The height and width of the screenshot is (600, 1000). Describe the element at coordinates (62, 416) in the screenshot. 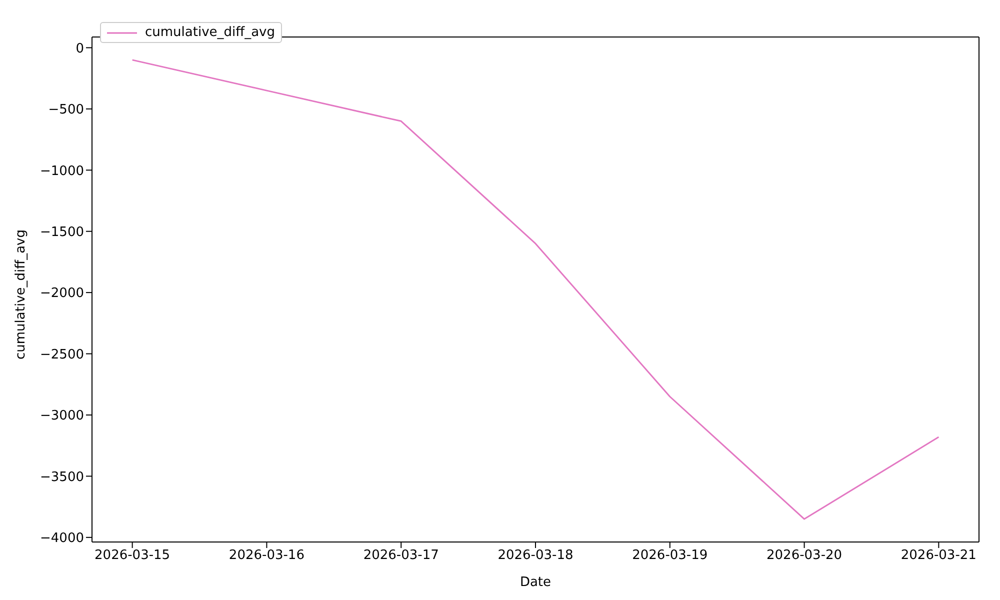

I see `y-tick-label: −3000` at that location.